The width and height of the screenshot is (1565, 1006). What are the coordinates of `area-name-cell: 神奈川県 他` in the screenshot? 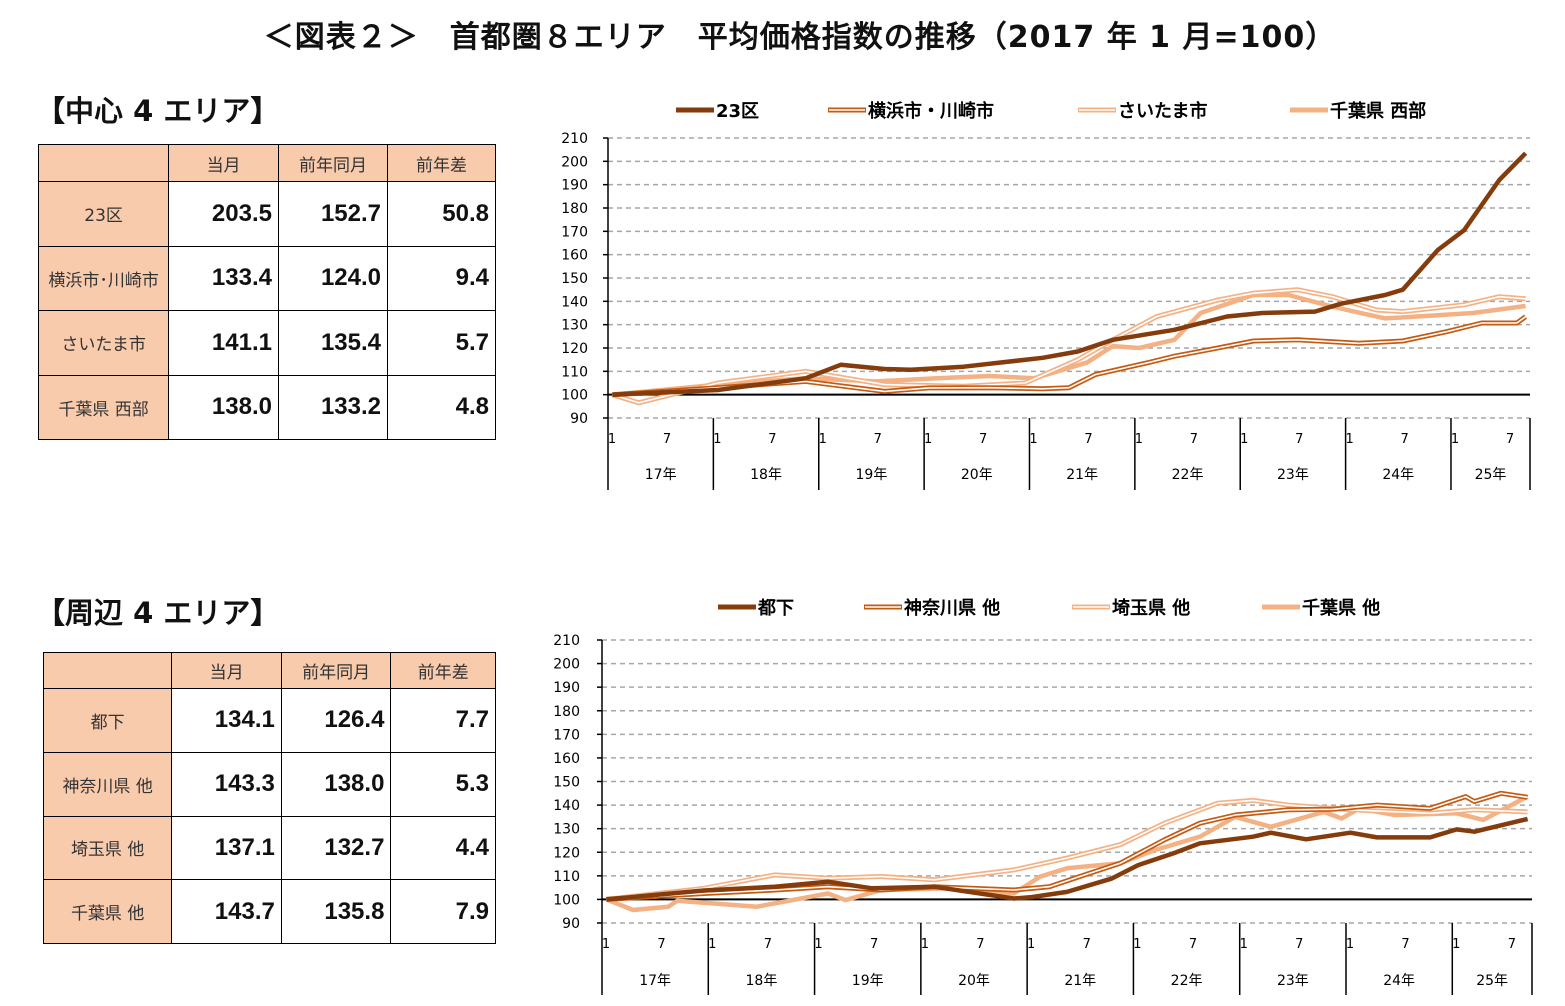 It's located at (107, 784).